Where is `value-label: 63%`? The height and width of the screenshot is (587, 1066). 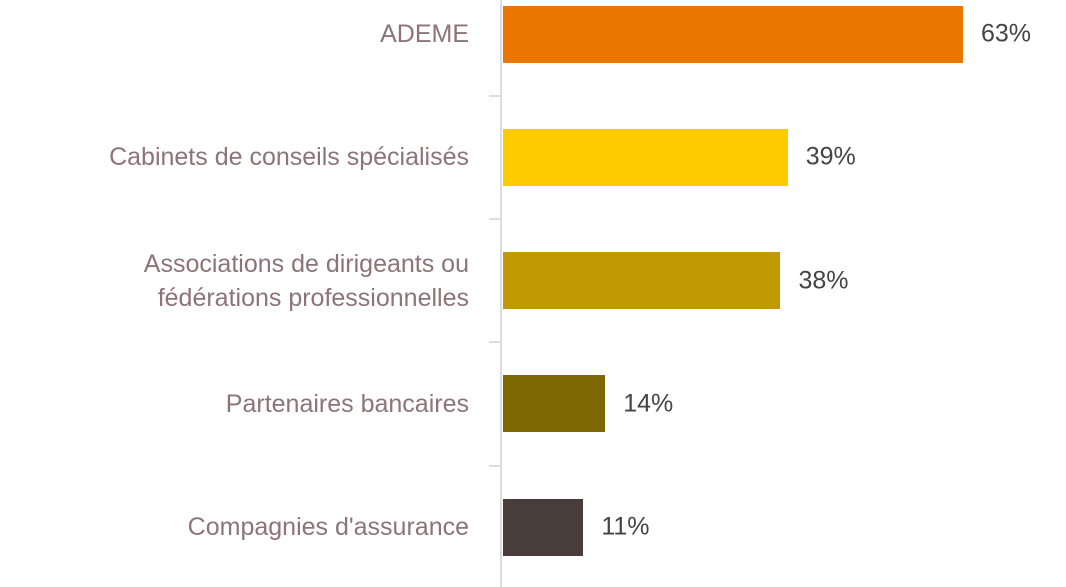
value-label: 63% is located at coordinates (1006, 33).